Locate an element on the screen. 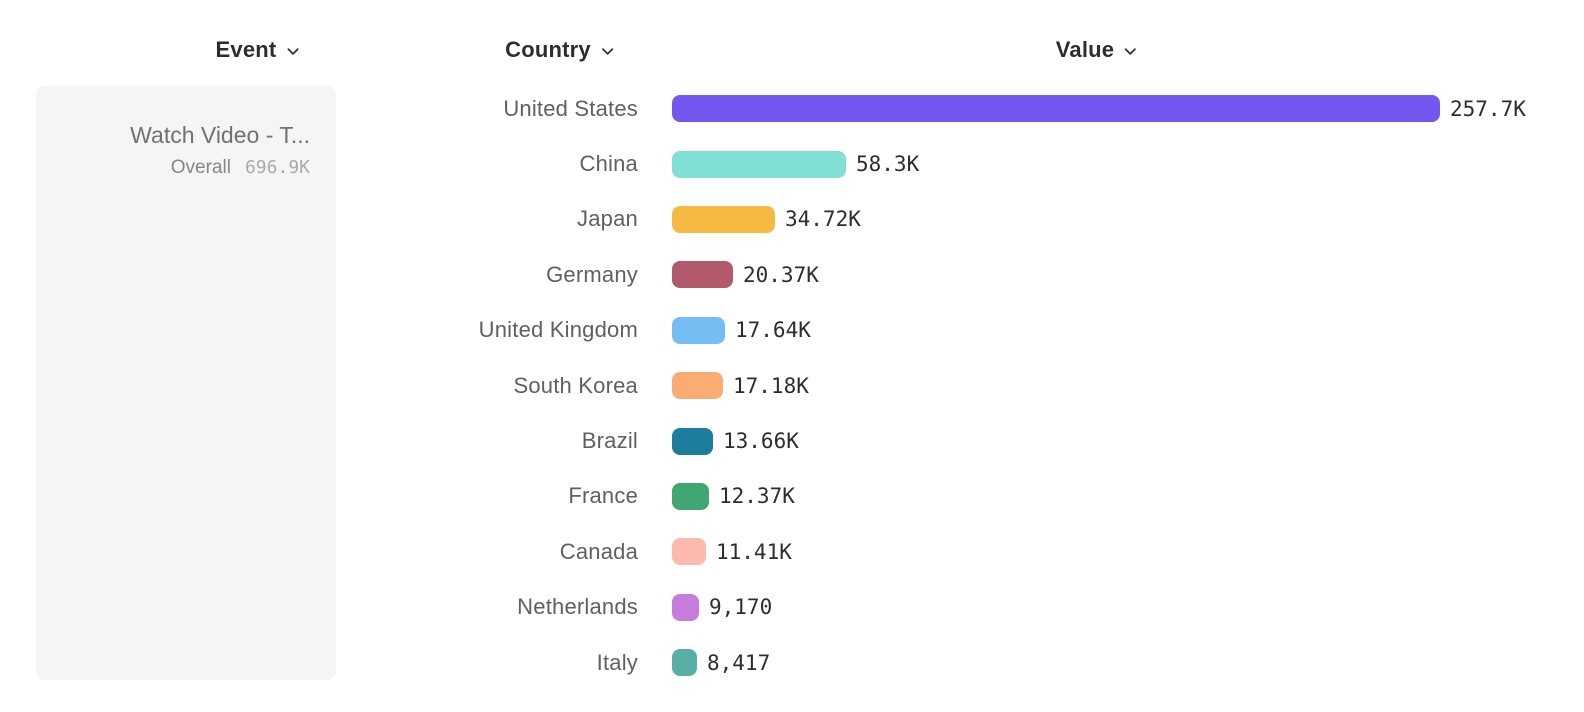 This screenshot has width=1584, height=712. value-column-header: Value is located at coordinates (1097, 50).